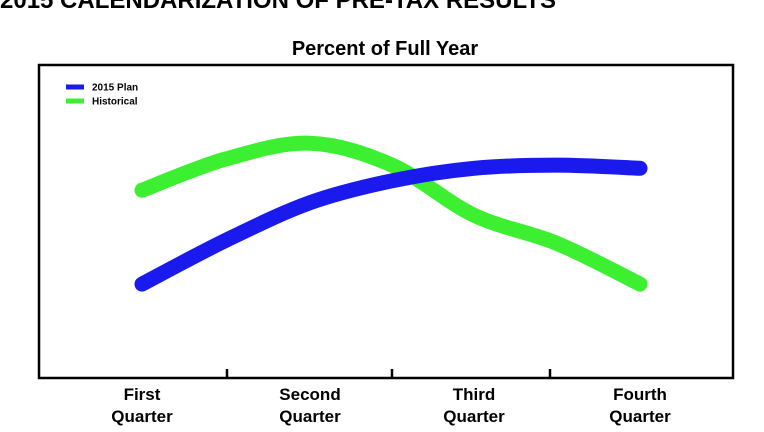 The image size is (764, 432). What do you see at coordinates (474, 405) in the screenshot?
I see `x-tick-label: Third Quarter` at bounding box center [474, 405].